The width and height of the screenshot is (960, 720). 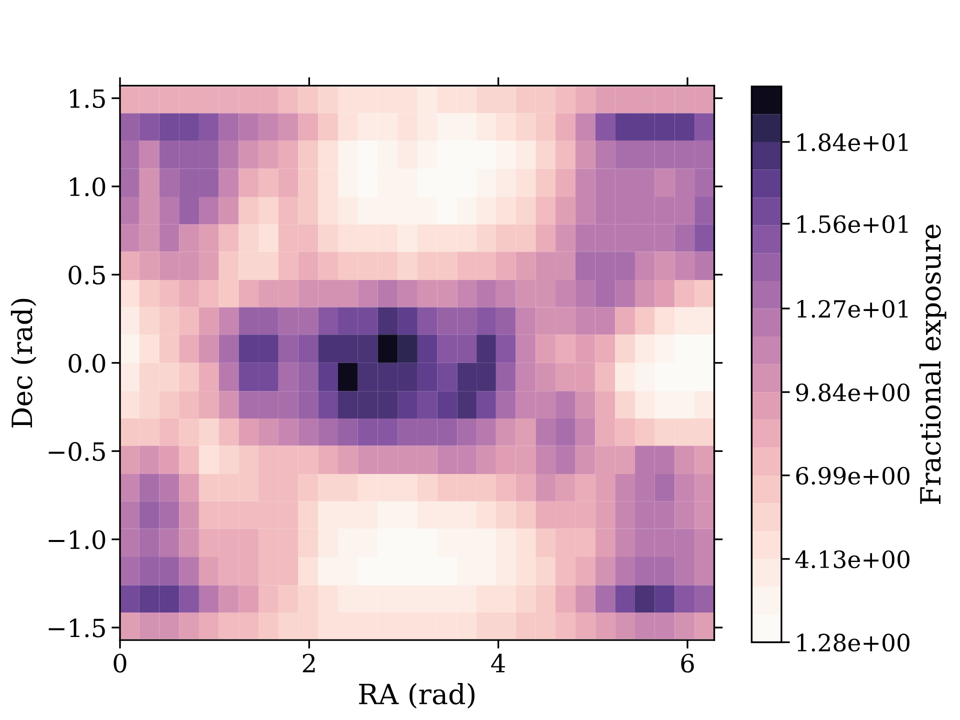 I want to click on color-bar-label: 1.28e+00, so click(x=854, y=643).